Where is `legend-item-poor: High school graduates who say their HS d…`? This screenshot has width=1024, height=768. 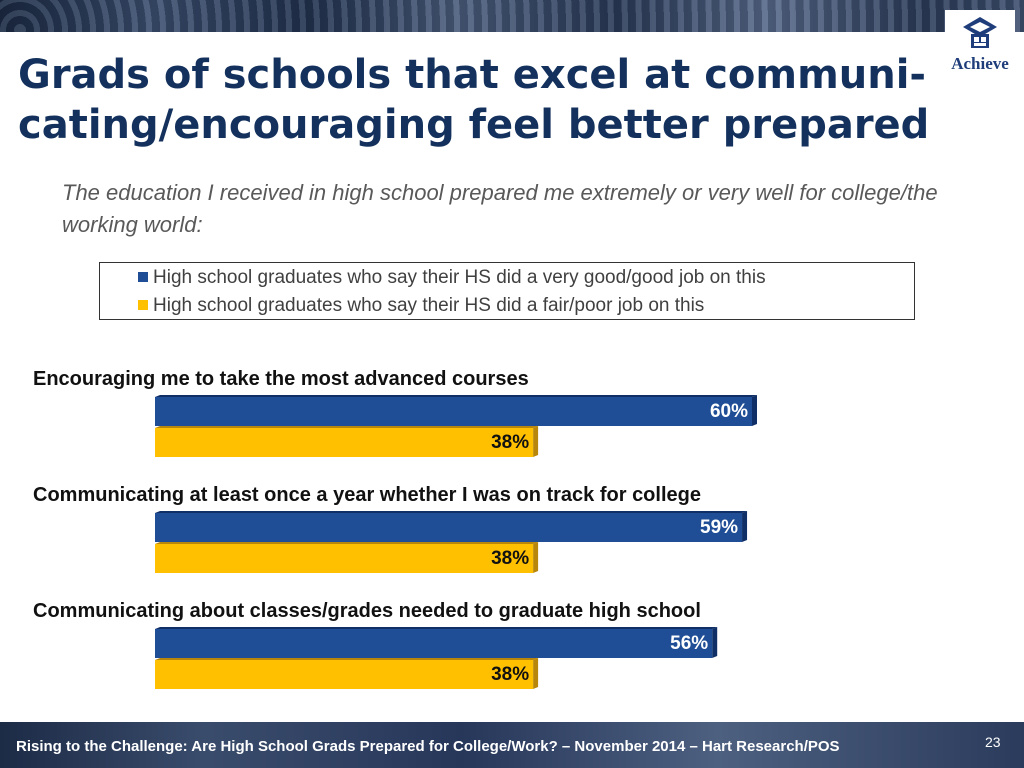
legend-item-poor: High school graduates who say their HS d… is located at coordinates (421, 306).